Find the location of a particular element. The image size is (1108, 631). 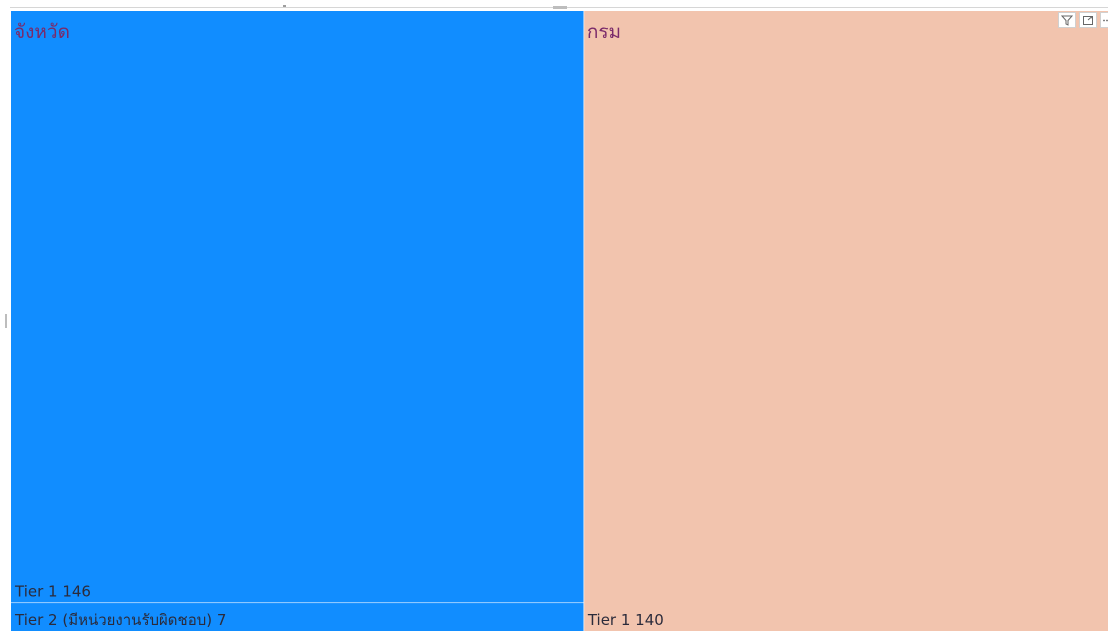

focus-mode-icon is located at coordinates (1088, 20).